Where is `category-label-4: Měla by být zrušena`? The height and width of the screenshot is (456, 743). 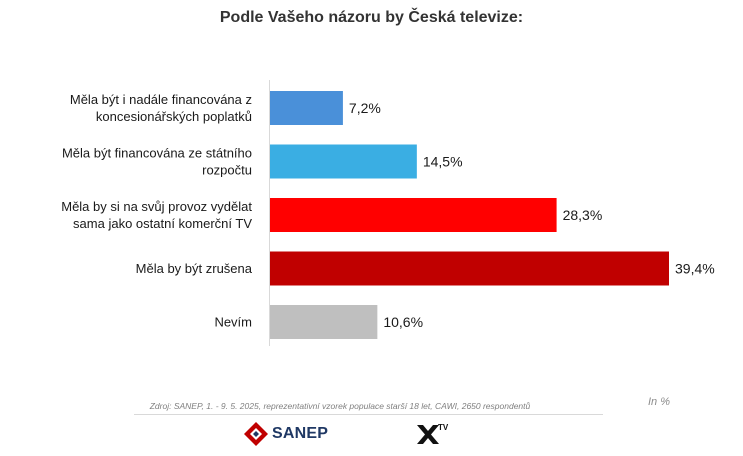
category-label-4: Měla by být zrušena is located at coordinates (194, 268).